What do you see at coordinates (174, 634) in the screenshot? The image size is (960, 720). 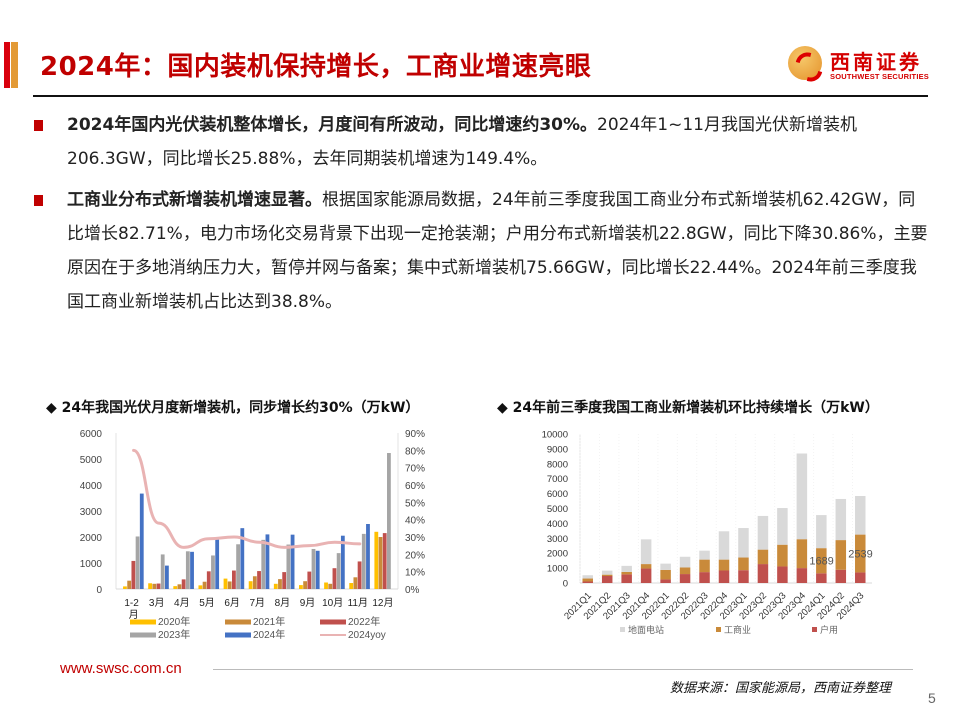 I see `legend-label: 2023年` at bounding box center [174, 634].